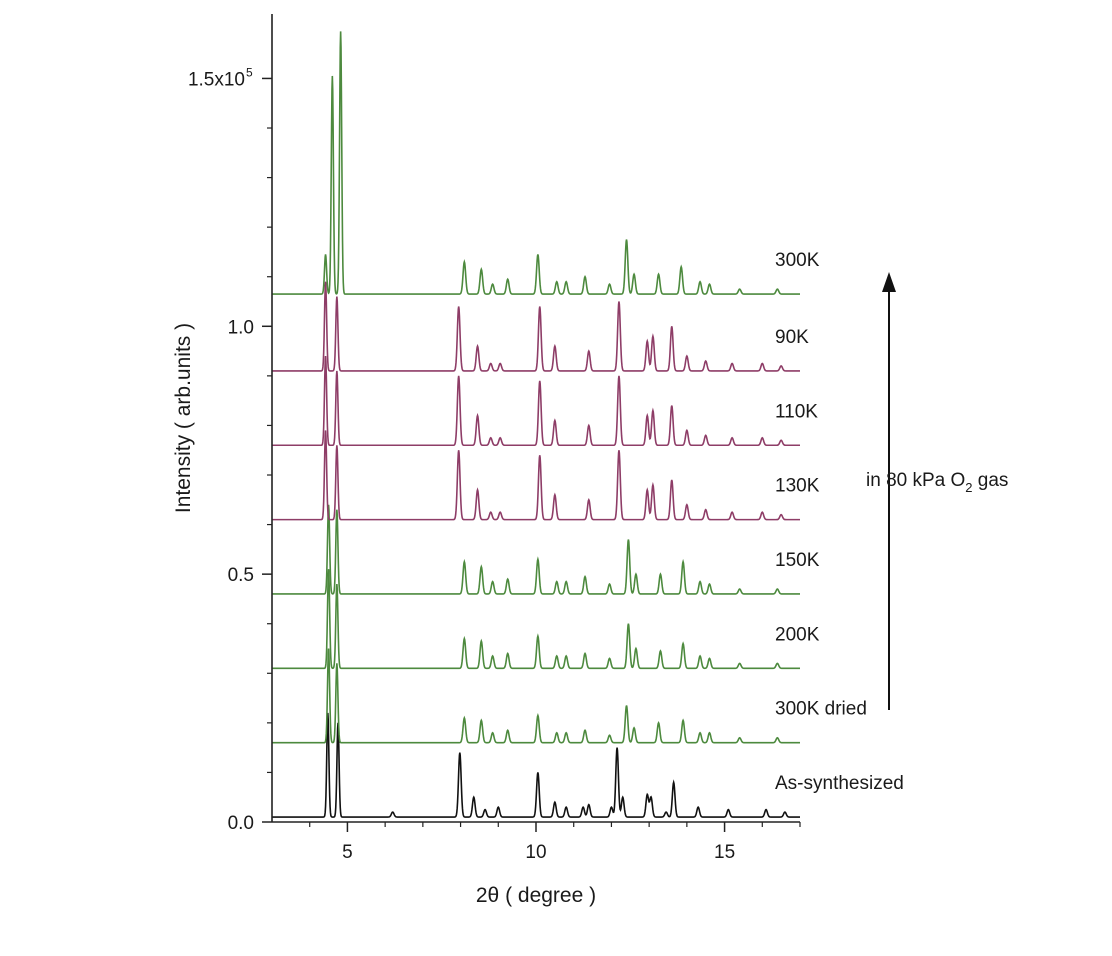  What do you see at coordinates (536, 696) in the screenshot?
I see `series-line-300k-dried` at bounding box center [536, 696].